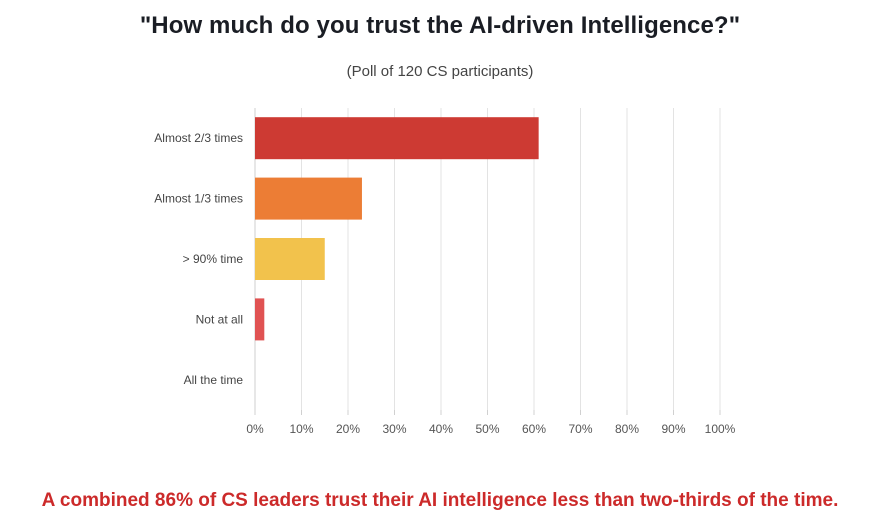  What do you see at coordinates (534, 429) in the screenshot?
I see `x-tick-label: 60%` at bounding box center [534, 429].